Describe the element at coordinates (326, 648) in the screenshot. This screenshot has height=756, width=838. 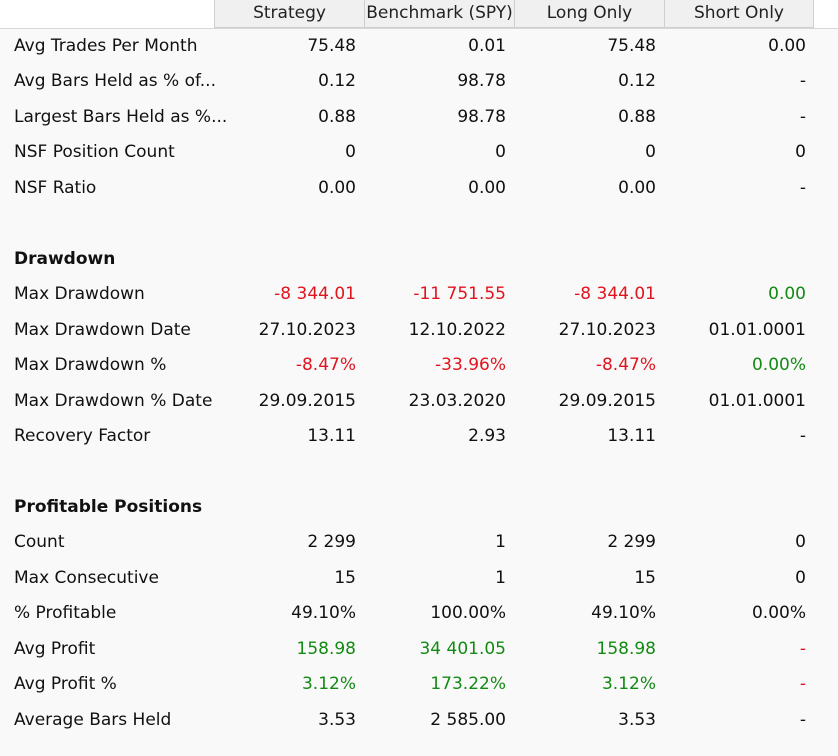
I see `cell-strategy: 158.98` at that location.